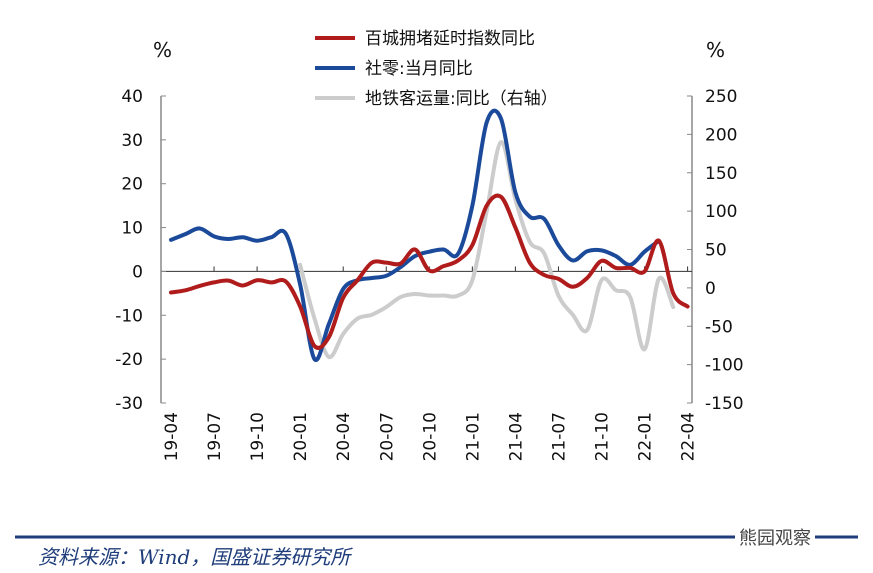 The image size is (873, 573). Describe the element at coordinates (132, 229) in the screenshot. I see `left-tick-label: 10` at that location.